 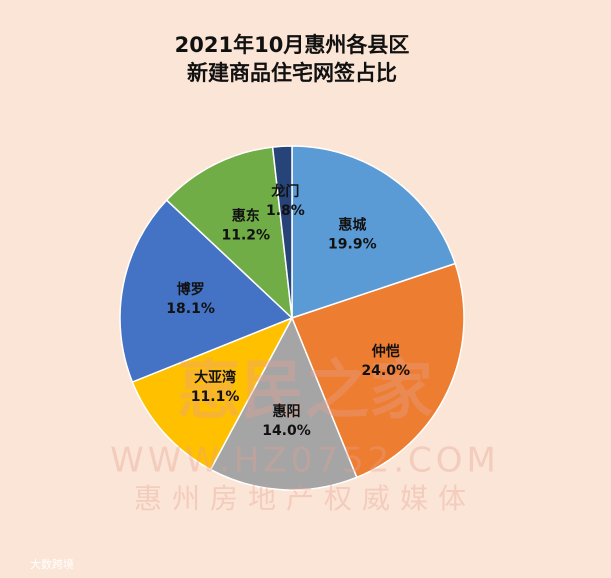 I want to click on data-label: 11.1%, so click(x=215, y=397).